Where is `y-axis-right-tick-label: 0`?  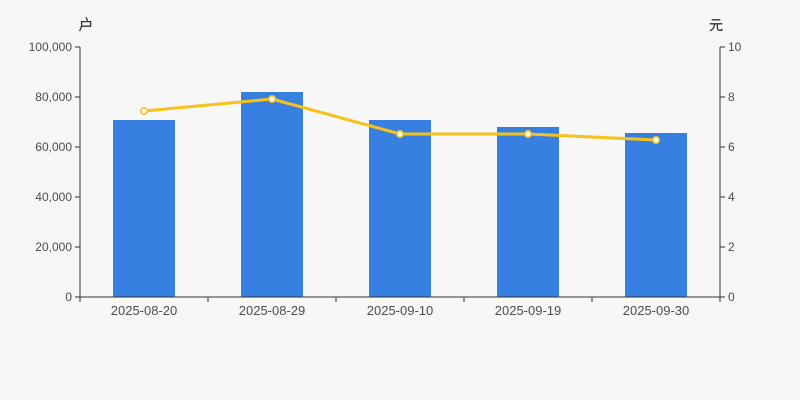 y-axis-right-tick-label: 0 is located at coordinates (731, 297).